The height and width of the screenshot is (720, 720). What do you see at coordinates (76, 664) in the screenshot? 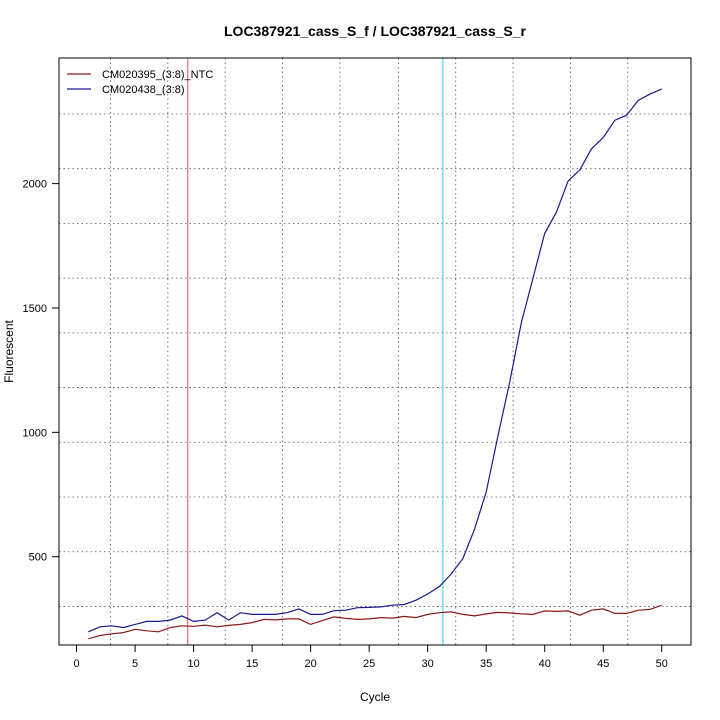
I see `x-tick-label-0: 0` at bounding box center [76, 664].